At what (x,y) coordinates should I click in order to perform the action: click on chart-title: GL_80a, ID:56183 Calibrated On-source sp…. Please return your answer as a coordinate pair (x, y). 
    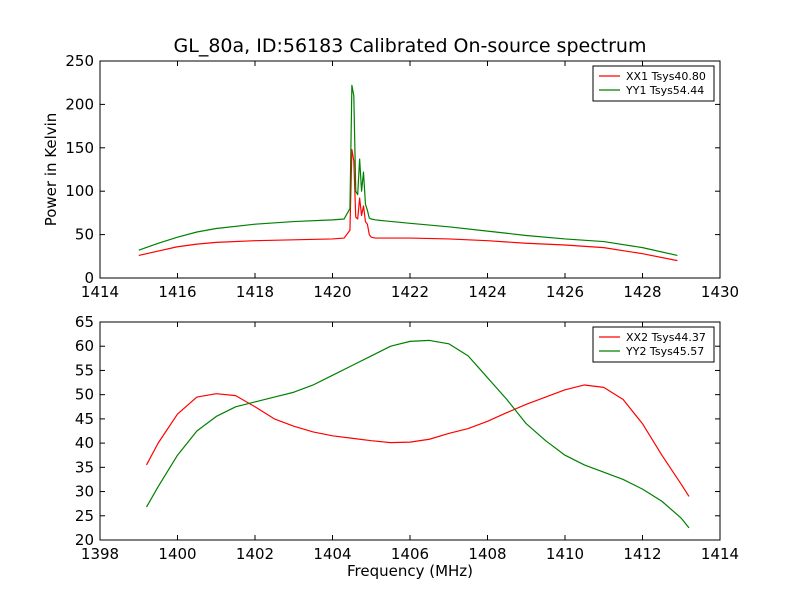
    Looking at the image, I should click on (410, 46).